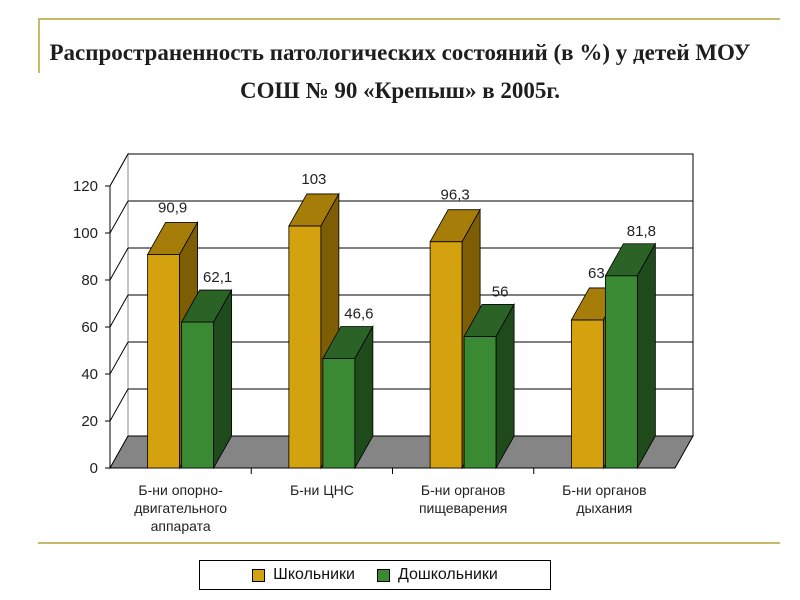 This screenshot has height=600, width=800. I want to click on legend-item-preschoolers: Дошкольники, so click(437, 575).